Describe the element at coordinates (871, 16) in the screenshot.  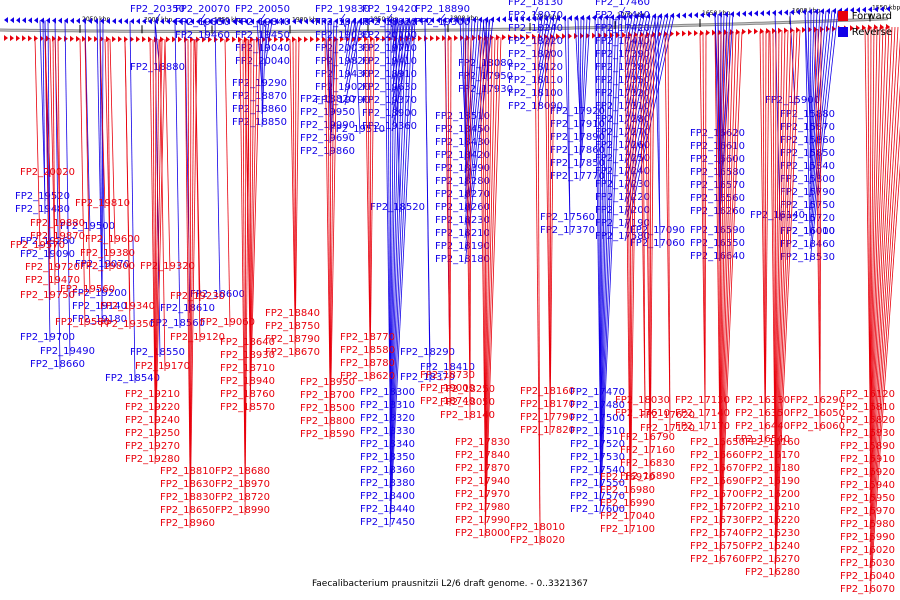
I see `legend-forward-label: Forward` at that location.